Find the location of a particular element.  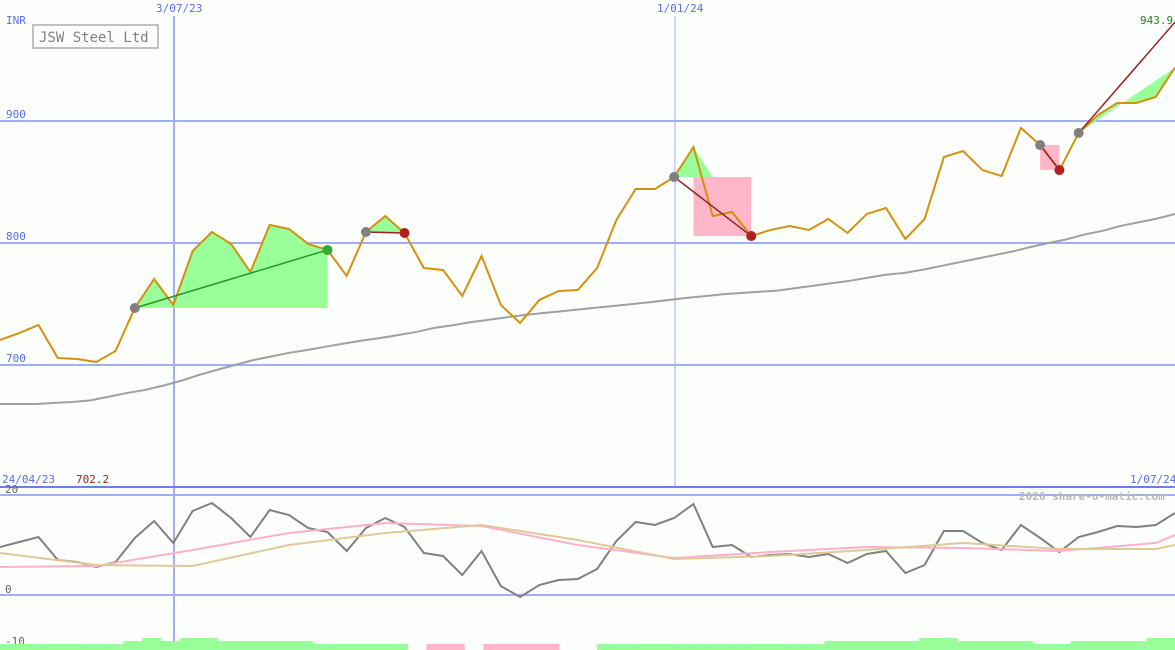

y-tick-label: 900 is located at coordinates (16, 114).